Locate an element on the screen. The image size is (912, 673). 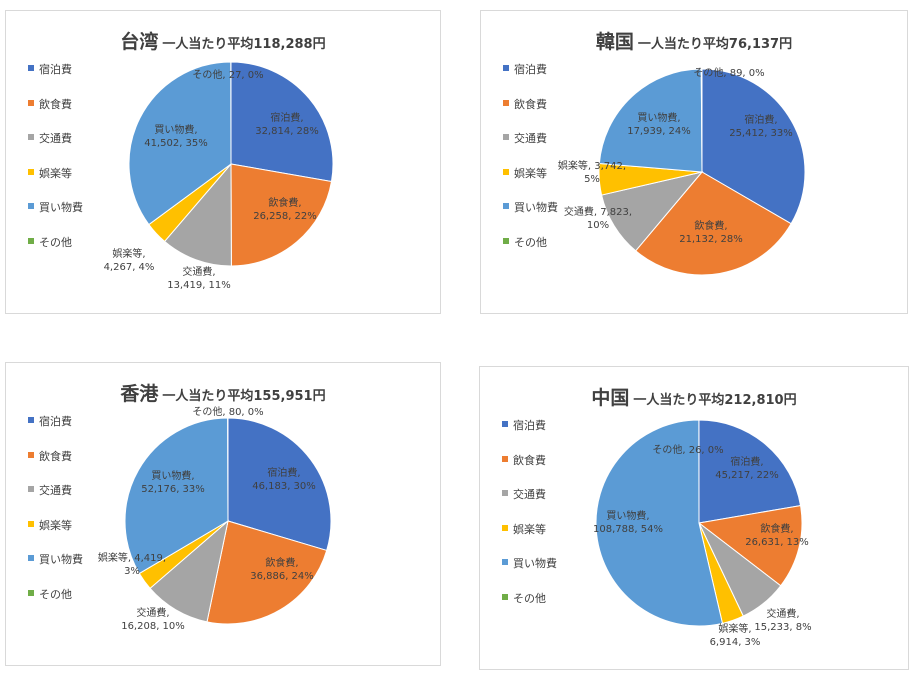
data-label: 宿泊費, 45,217, 22% is located at coordinates (747, 468).